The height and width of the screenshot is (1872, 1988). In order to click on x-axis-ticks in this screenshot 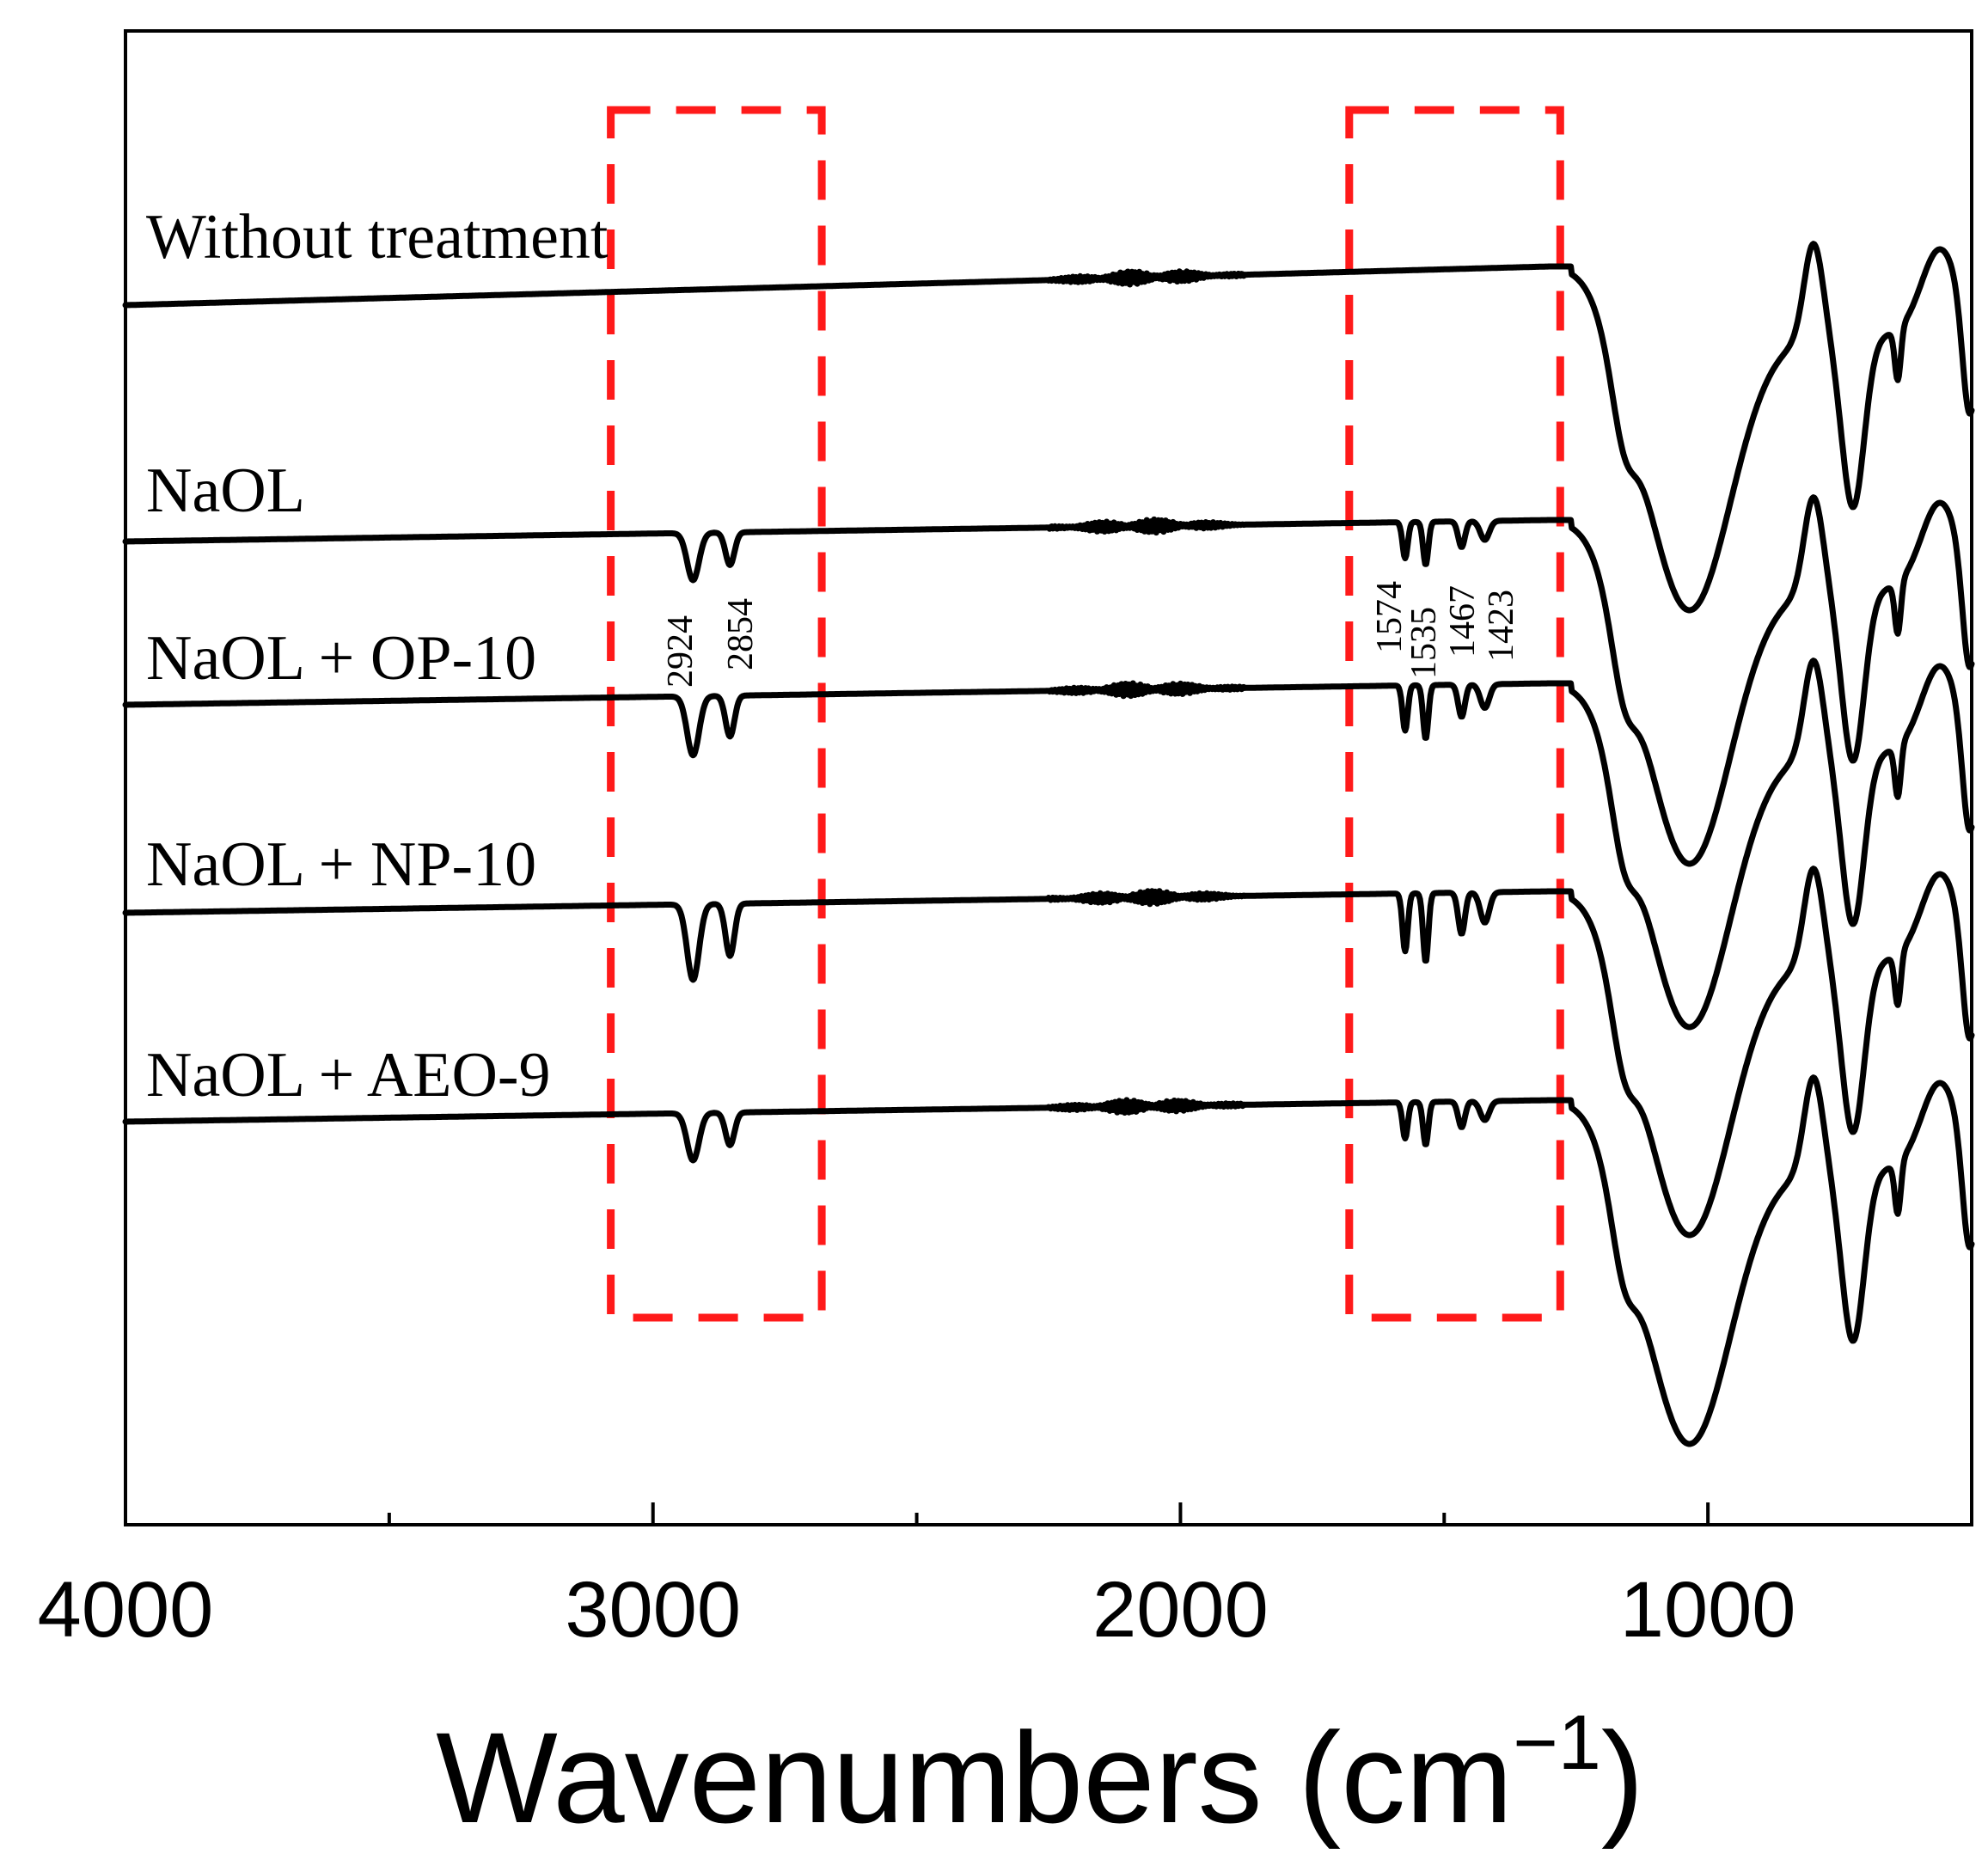, I will do `click(917, 1514)`.